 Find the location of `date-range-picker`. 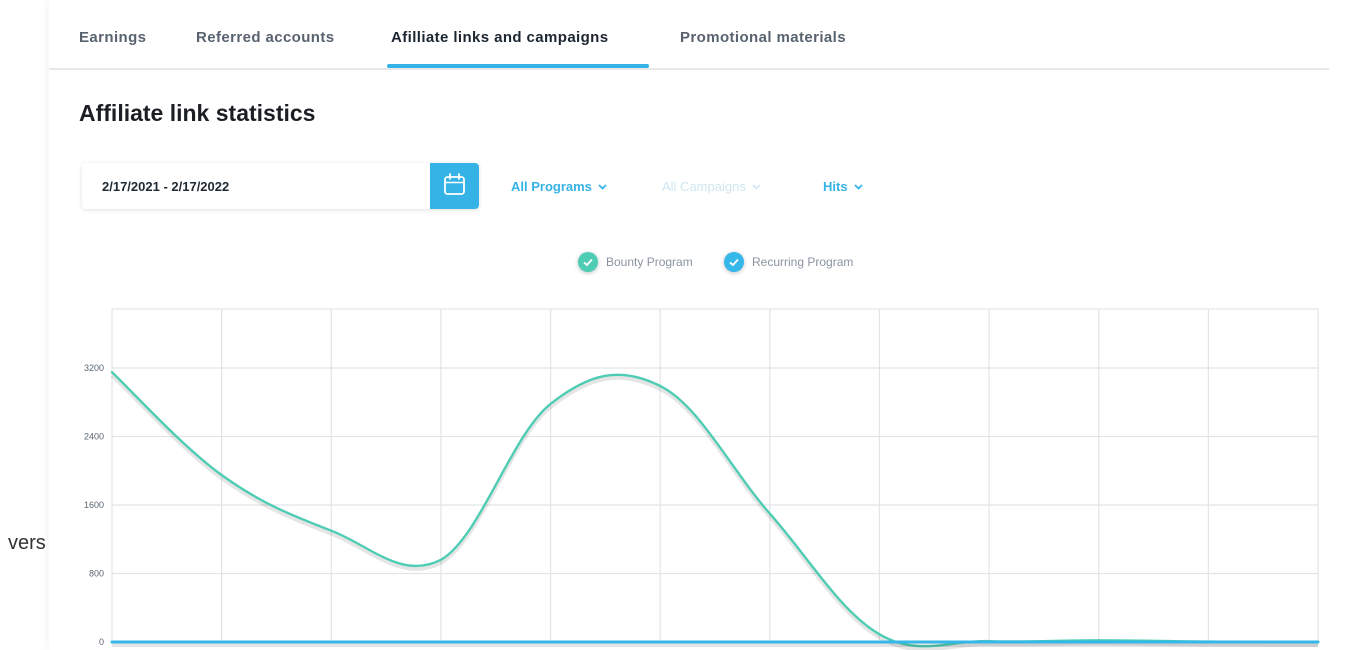

date-range-picker is located at coordinates (280, 186).